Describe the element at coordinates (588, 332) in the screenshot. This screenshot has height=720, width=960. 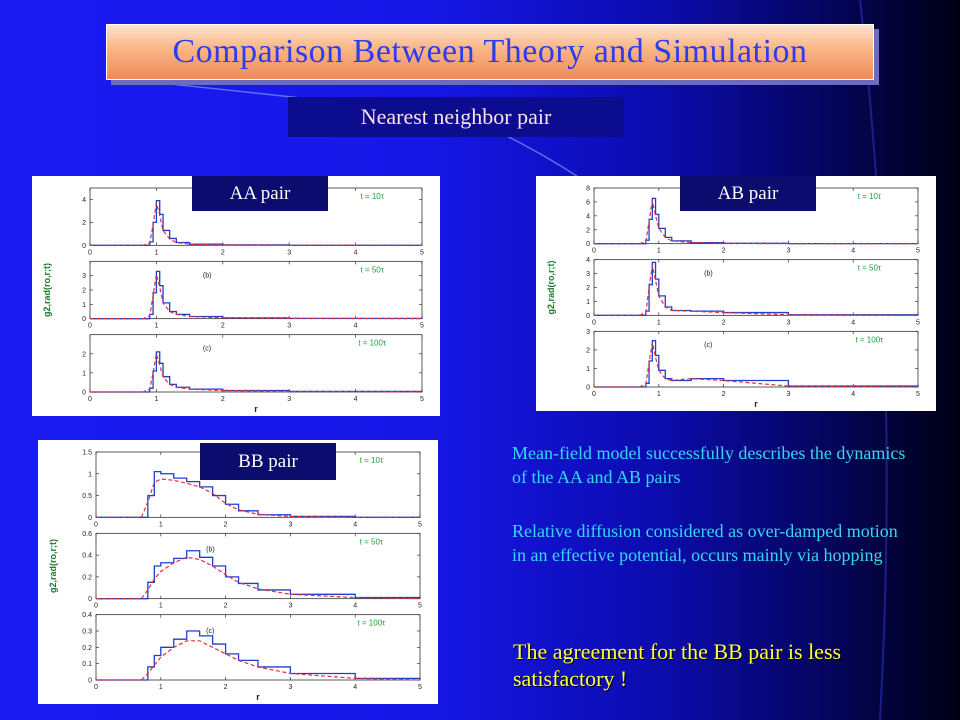
I see `y-tick-label: 3` at that location.